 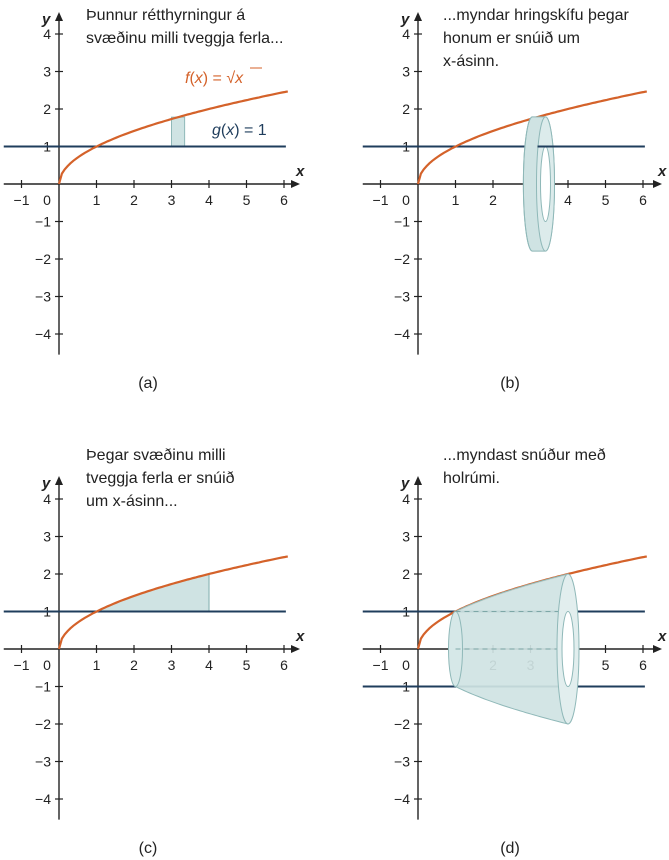 I want to click on annotation-line: Þegar svæðinu milli, so click(x=156, y=455).